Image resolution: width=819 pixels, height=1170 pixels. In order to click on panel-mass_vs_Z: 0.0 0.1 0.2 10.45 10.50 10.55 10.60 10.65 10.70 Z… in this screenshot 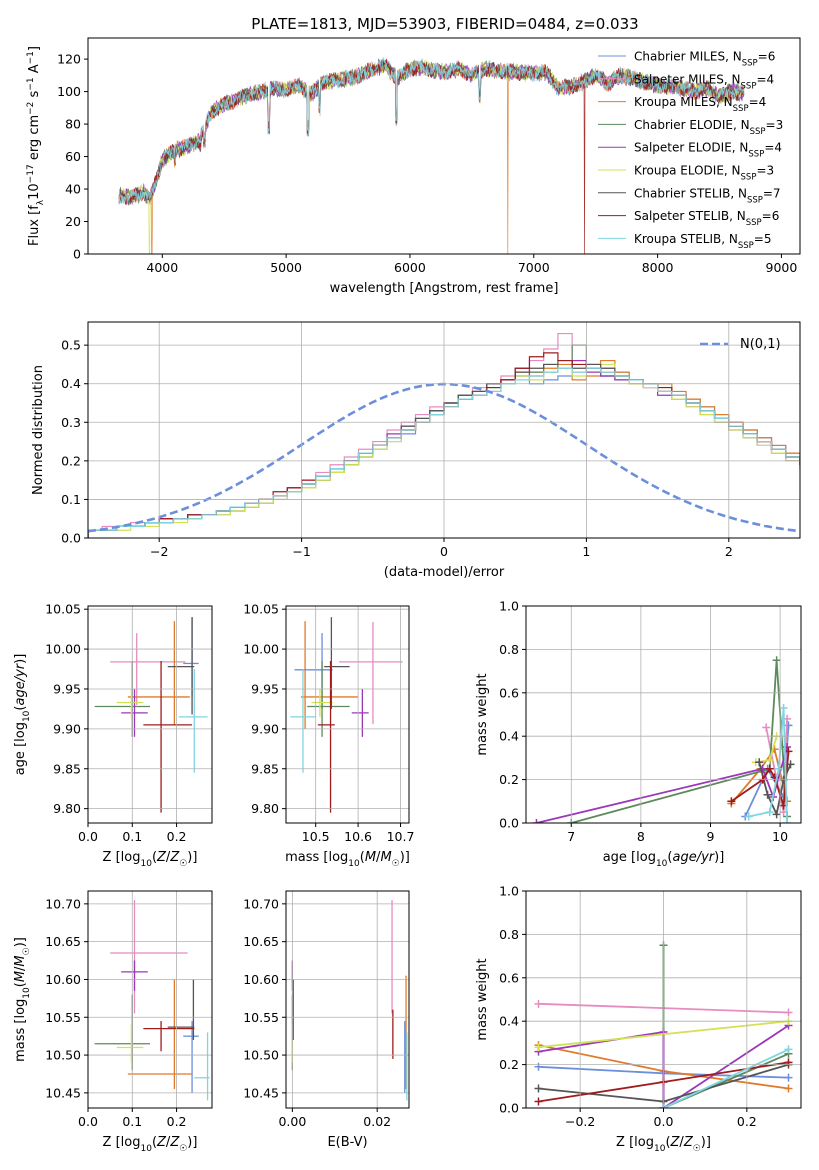, I will do `click(113, 1022)`.